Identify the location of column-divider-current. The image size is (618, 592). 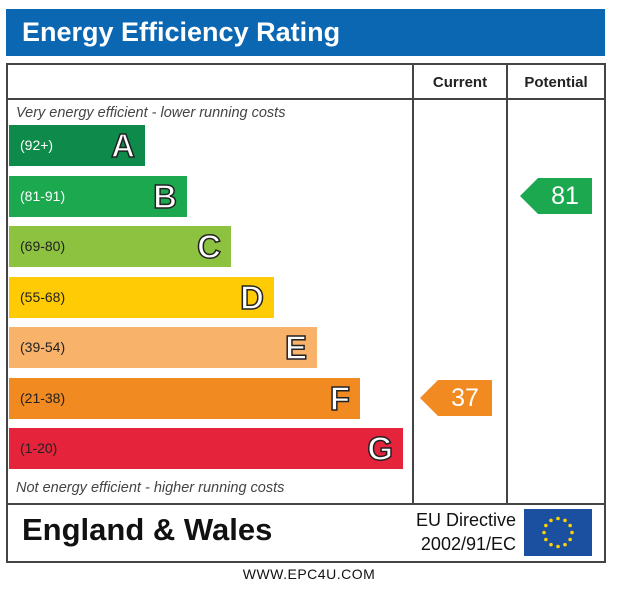
(413, 284).